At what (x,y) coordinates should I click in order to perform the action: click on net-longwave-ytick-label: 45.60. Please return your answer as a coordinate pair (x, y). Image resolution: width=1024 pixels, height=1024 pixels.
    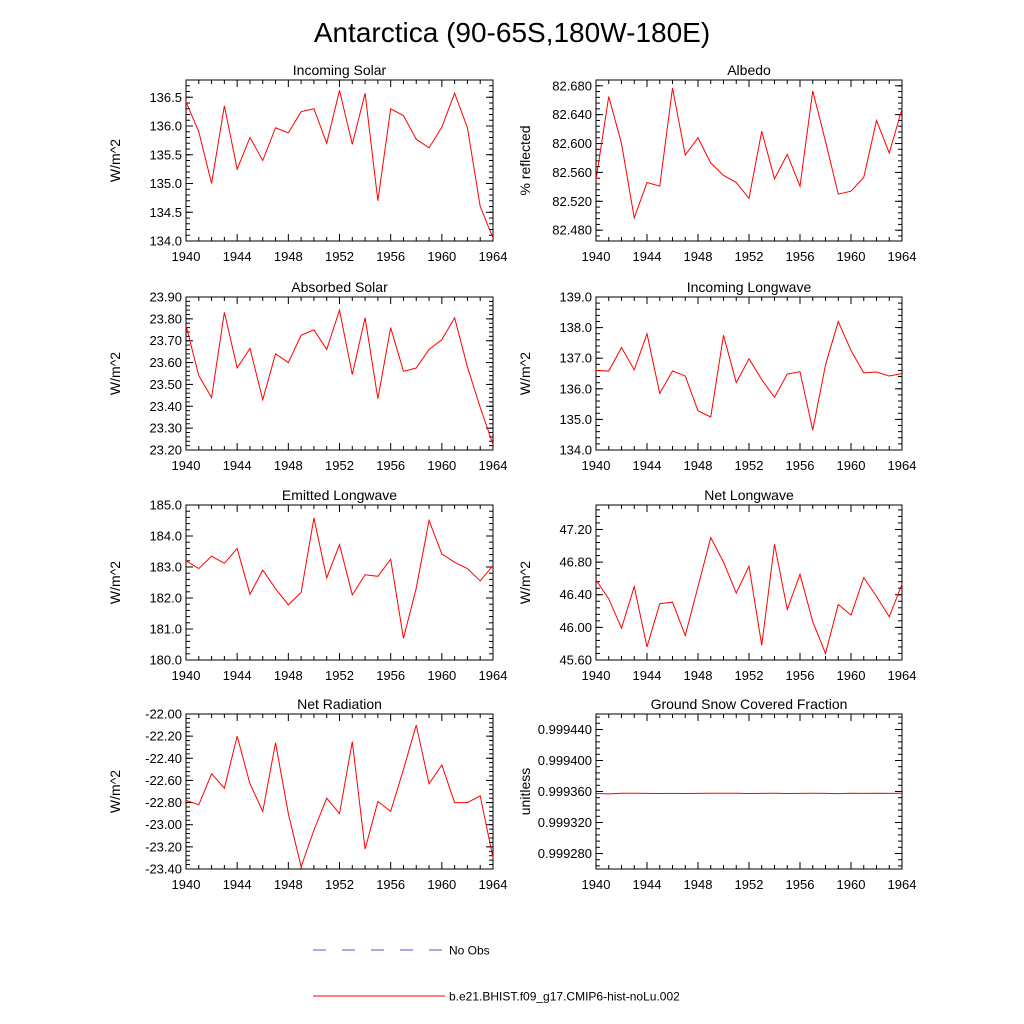
    Looking at the image, I should click on (575, 660).